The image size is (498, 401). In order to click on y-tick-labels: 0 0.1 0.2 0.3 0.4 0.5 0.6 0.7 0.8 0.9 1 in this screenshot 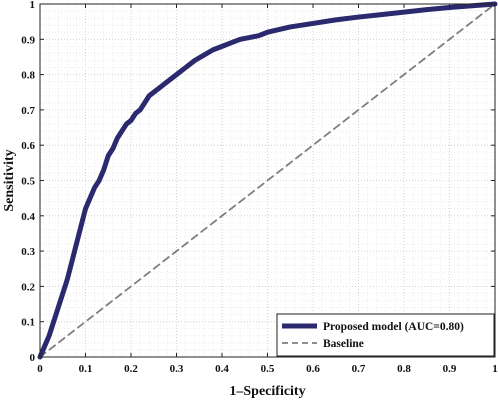, I will do `click(28, 182)`.